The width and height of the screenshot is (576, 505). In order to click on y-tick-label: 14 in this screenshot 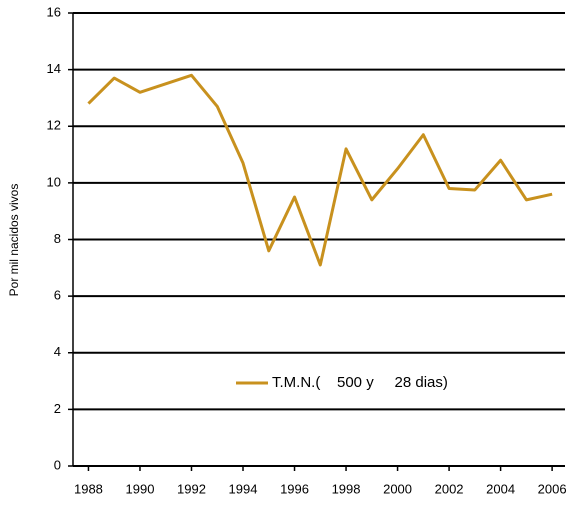, I will do `click(54, 68)`.